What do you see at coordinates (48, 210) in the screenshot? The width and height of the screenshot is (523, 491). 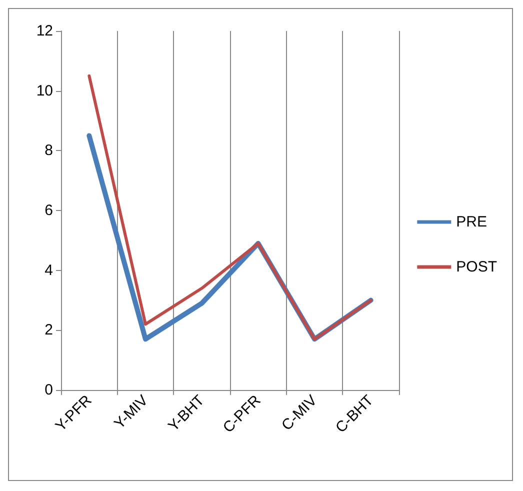 I see `y-tick-label: 6` at bounding box center [48, 210].